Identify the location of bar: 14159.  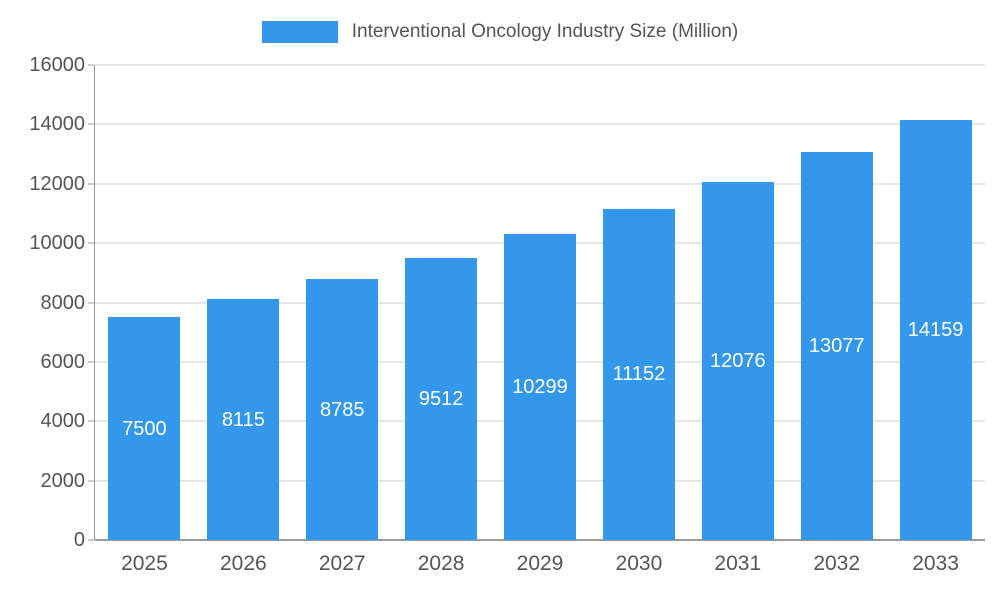
(935, 329).